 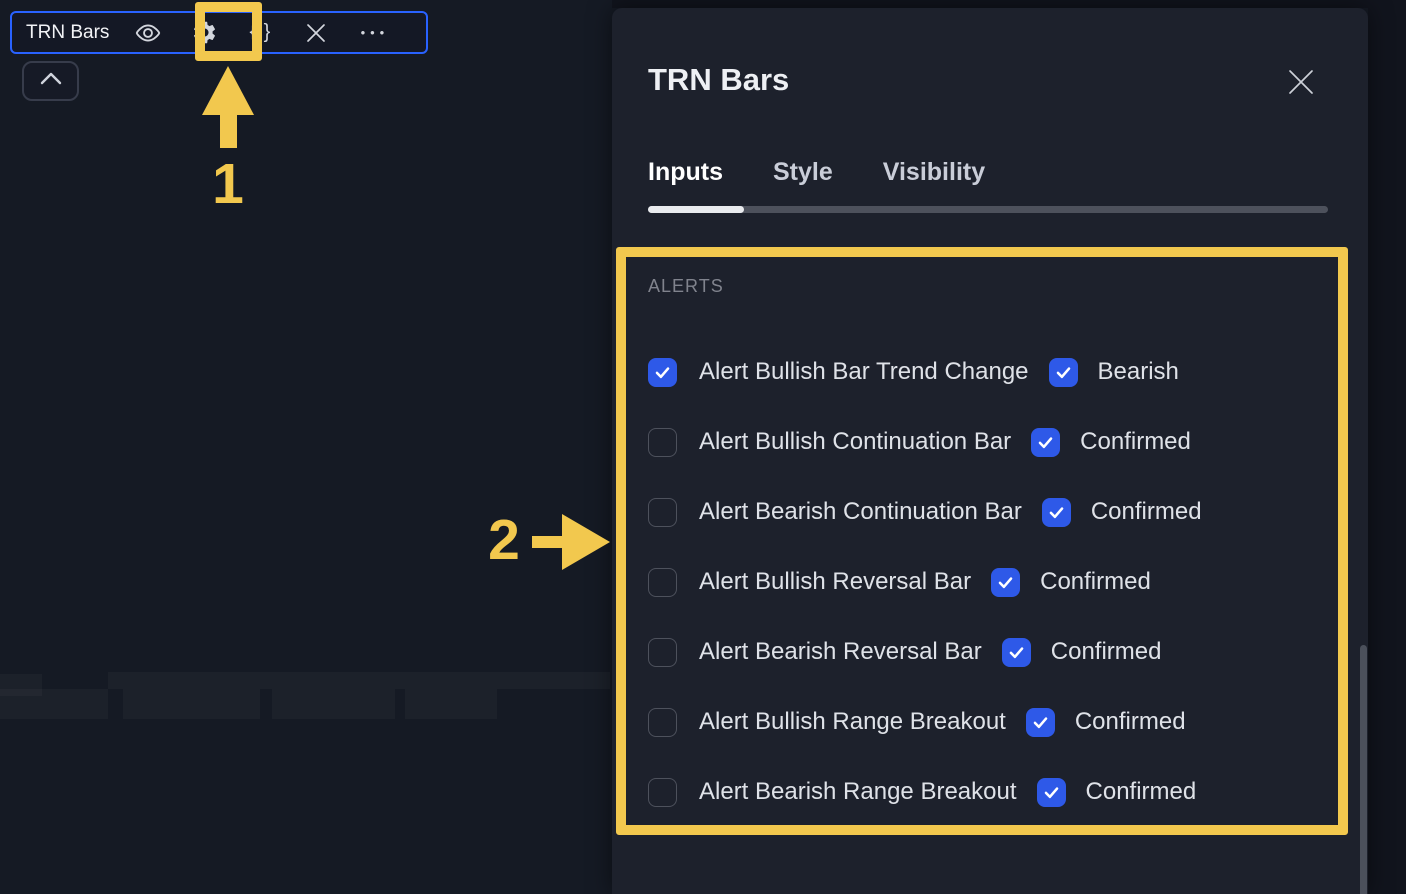 I want to click on alert-bullish-bar-trend-change-checkbox, so click(x=662, y=372).